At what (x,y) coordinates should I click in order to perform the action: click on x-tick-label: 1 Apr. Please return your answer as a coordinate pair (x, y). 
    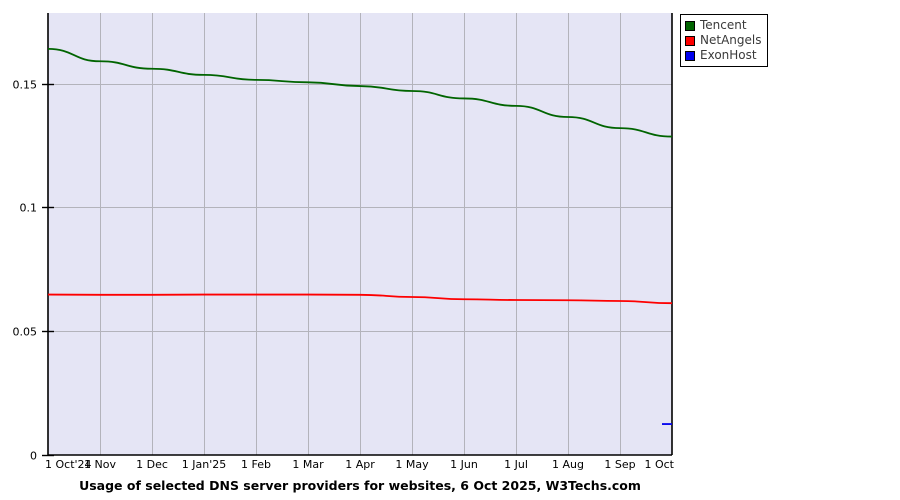
    Looking at the image, I should click on (360, 464).